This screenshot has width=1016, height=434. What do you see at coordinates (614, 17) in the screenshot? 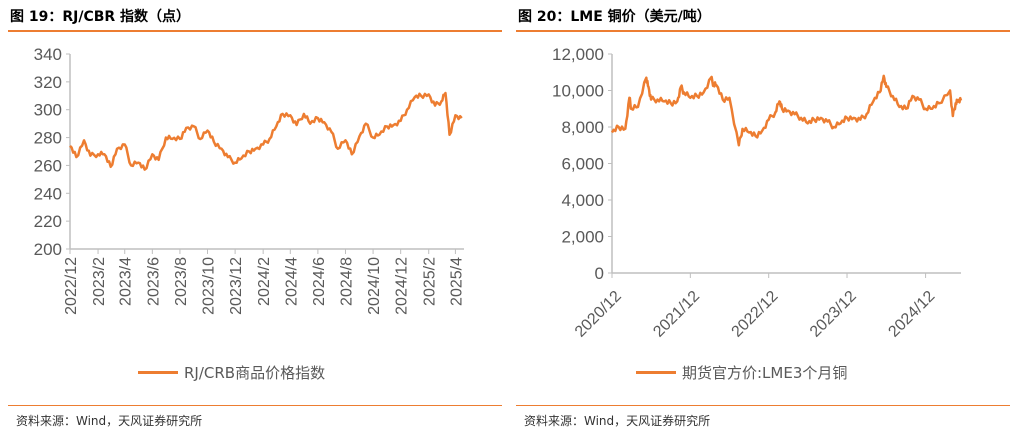
I see `chart-title: 图 20：LME 铜价（美元/吨）` at bounding box center [614, 17].